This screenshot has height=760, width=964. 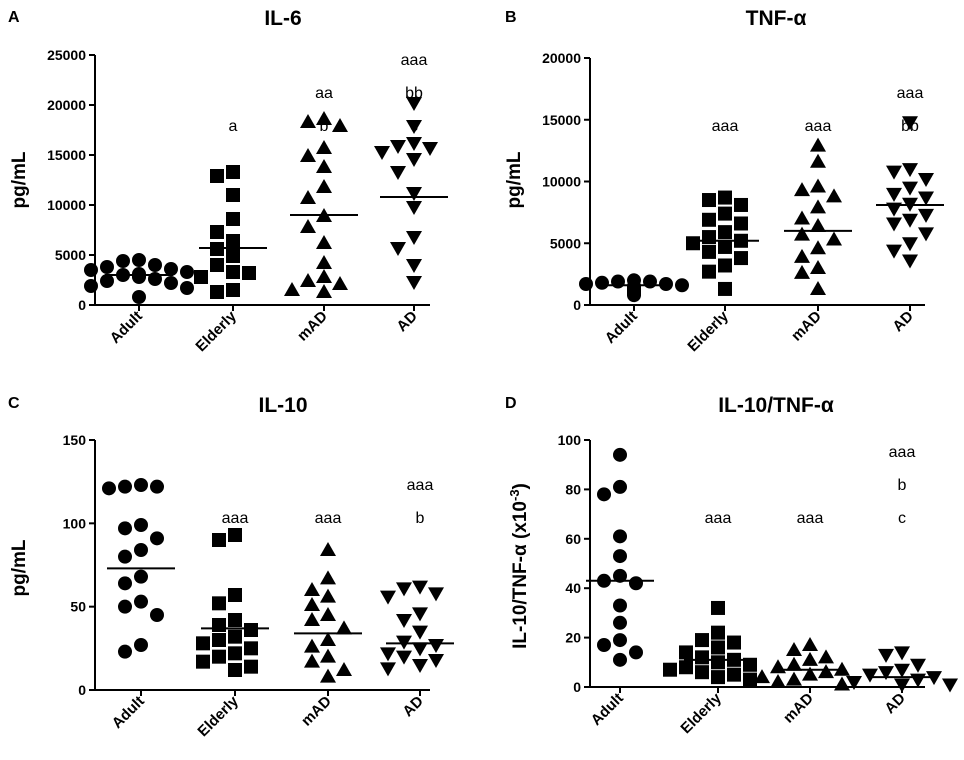 I want to click on y-tick-label: 10000, so click(x=561, y=182).